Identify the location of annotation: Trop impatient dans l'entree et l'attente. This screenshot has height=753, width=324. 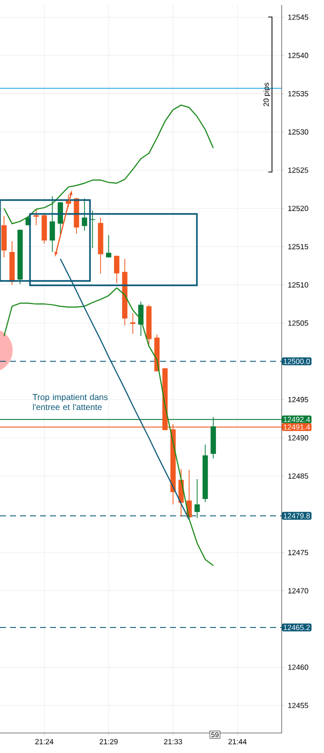
(70, 402).